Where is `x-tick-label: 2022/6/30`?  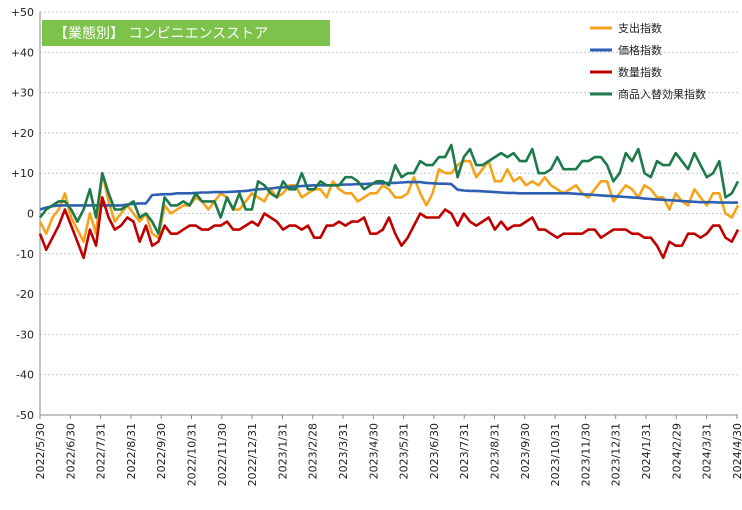 x-tick-label: 2022/6/30 is located at coordinates (70, 451).